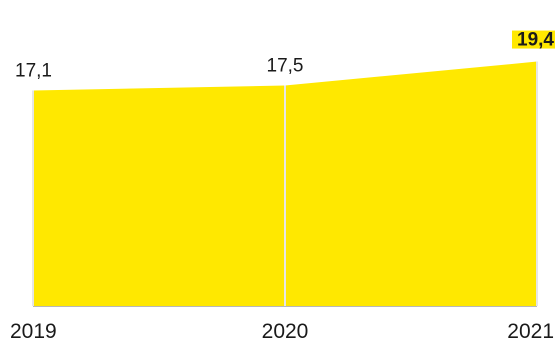  I want to click on label-layer: 17,1 17,5 19,4, so click(285, 56).